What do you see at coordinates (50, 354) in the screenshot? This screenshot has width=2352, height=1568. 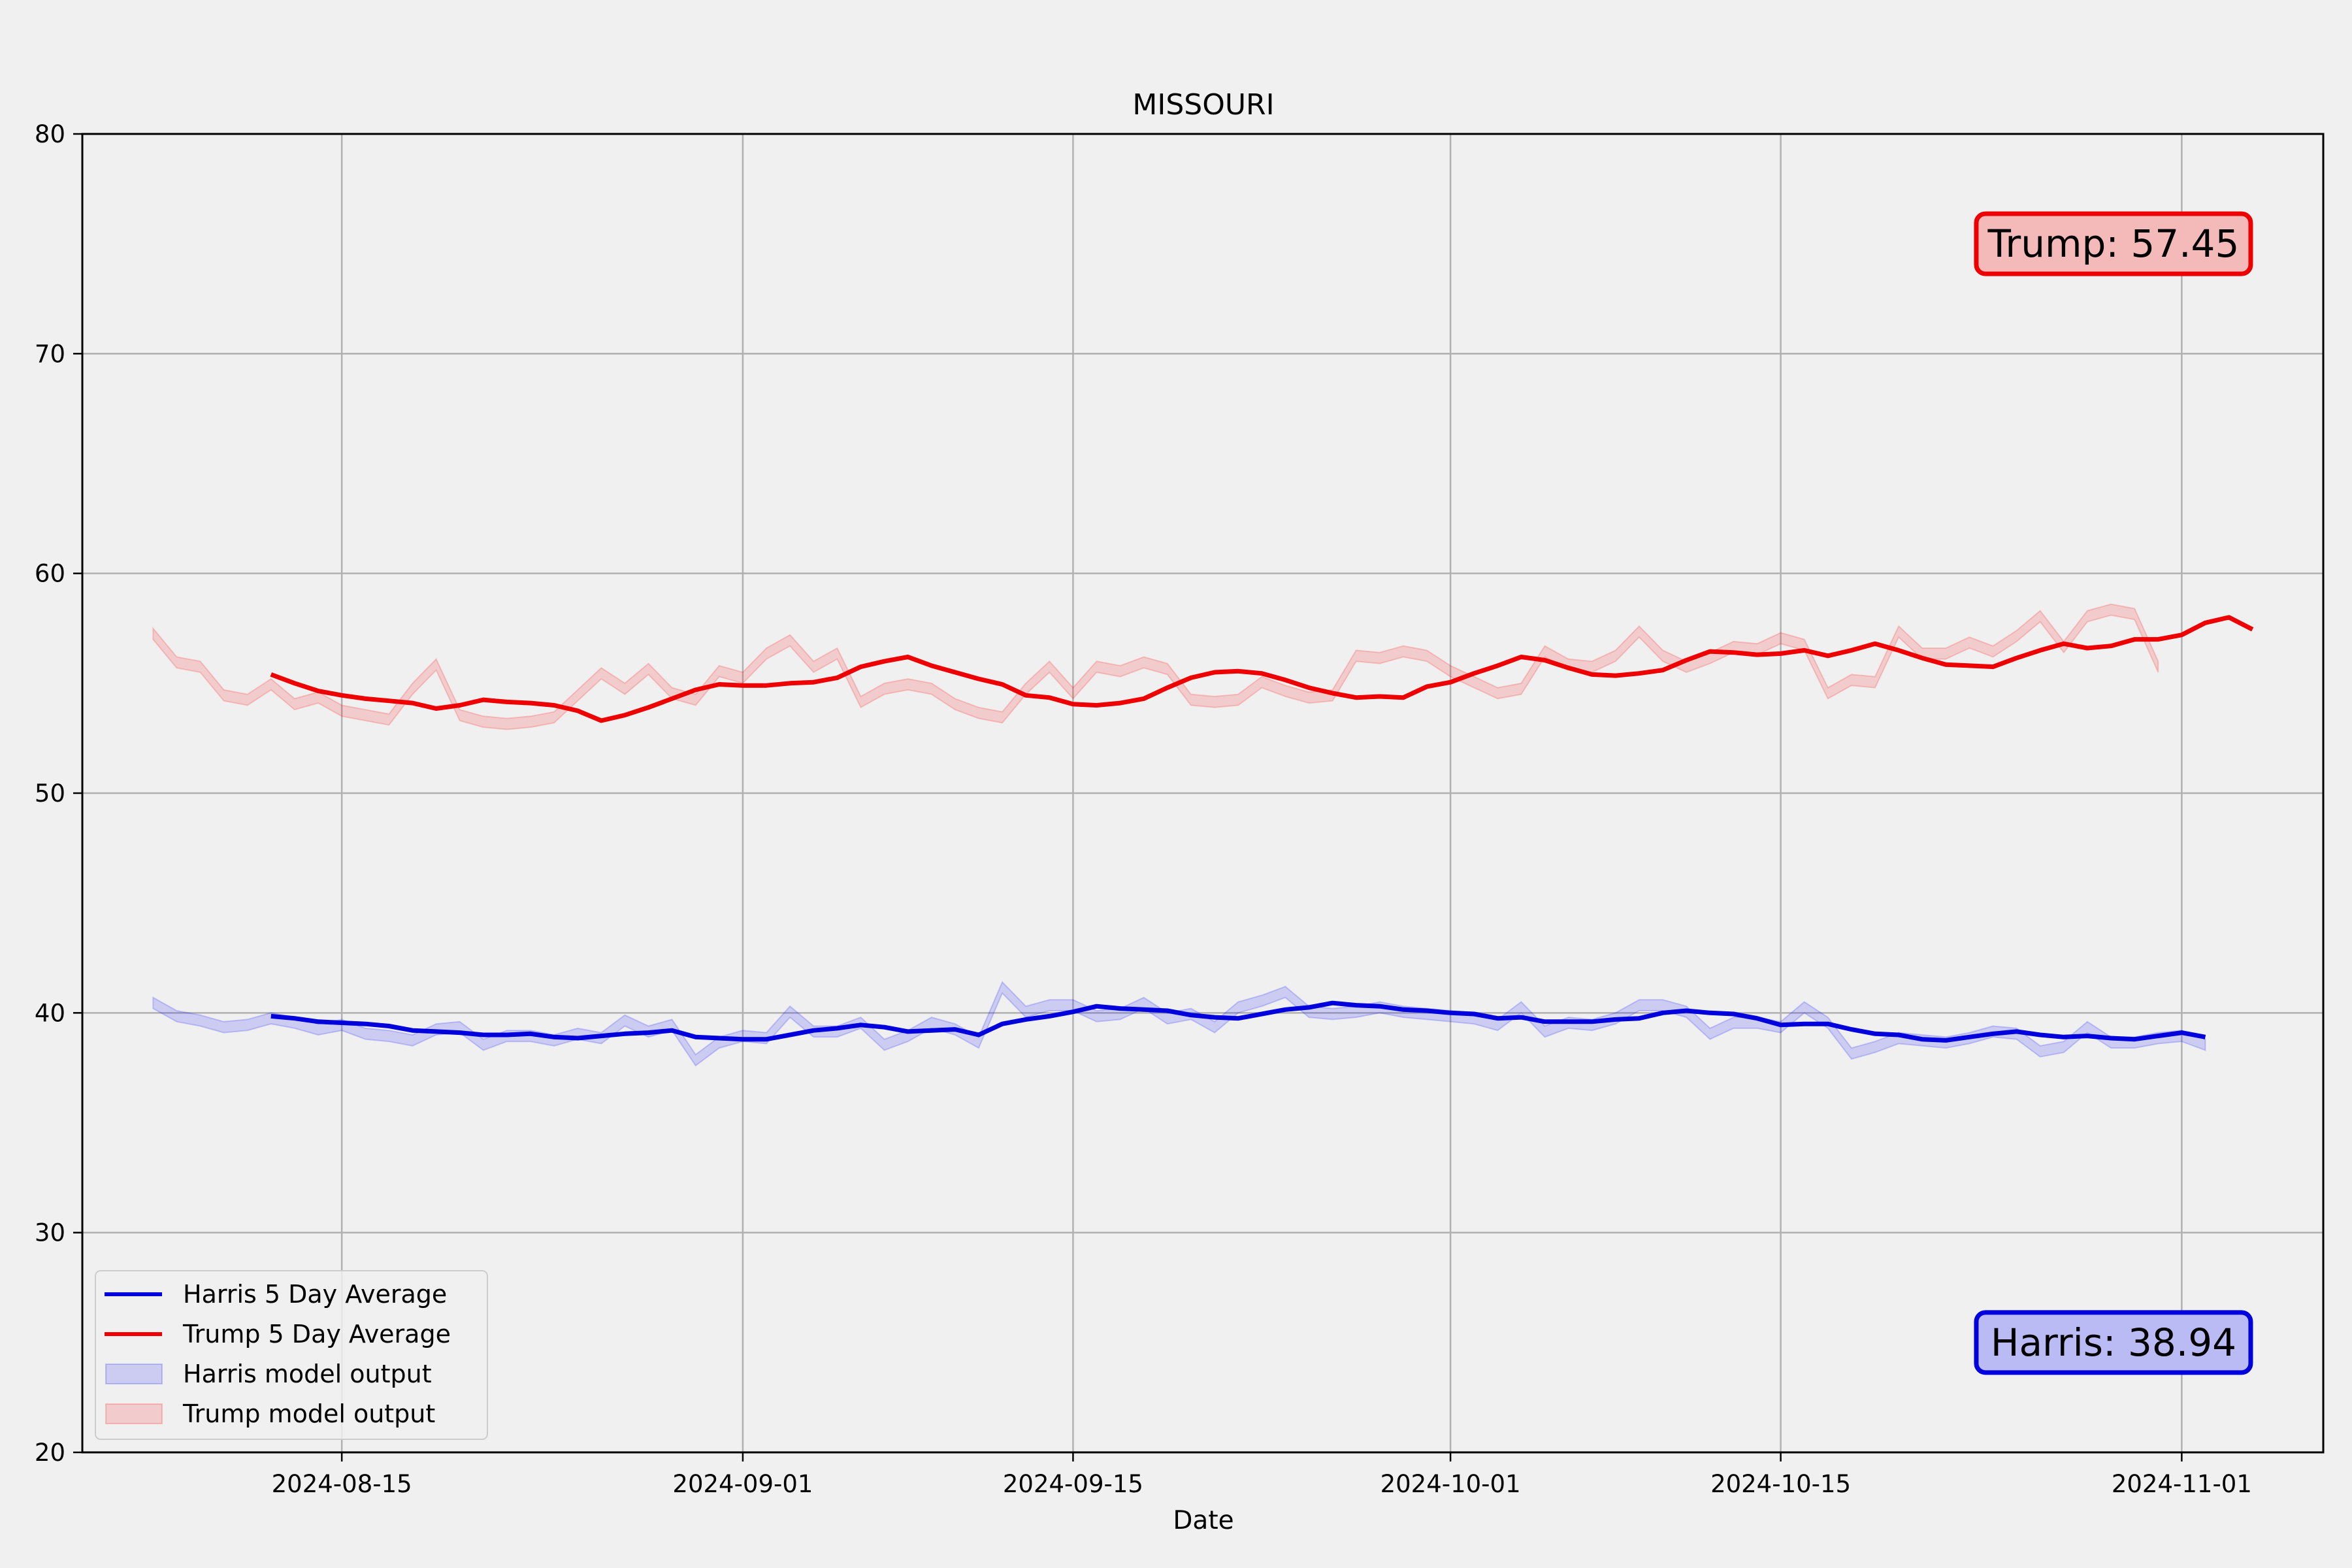 I see `y-tick-label-5: 70` at bounding box center [50, 354].